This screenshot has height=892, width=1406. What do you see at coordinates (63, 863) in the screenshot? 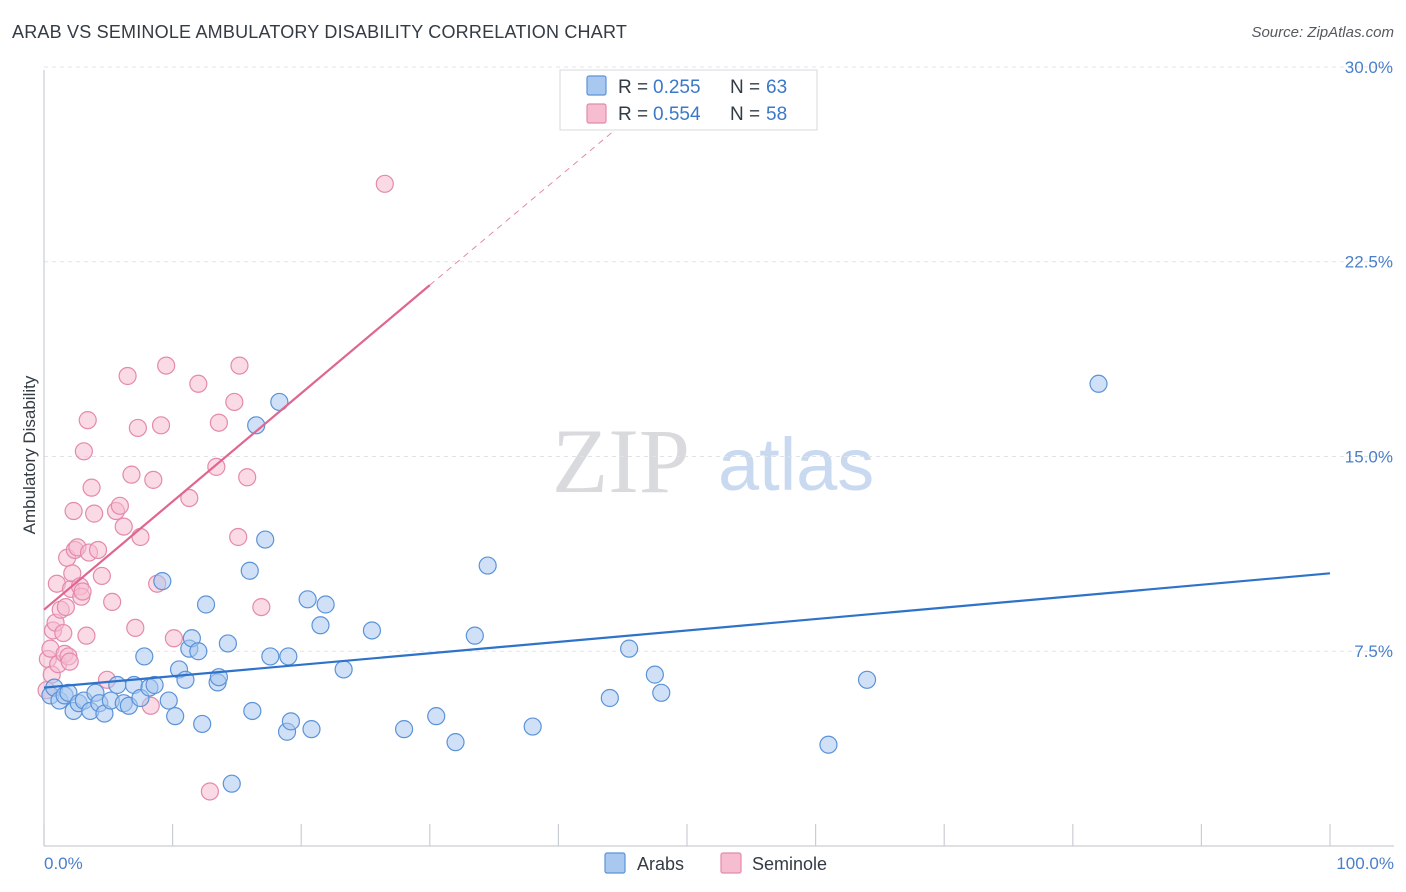
I see `x-tick-label-min: 0.0%` at bounding box center [63, 863].